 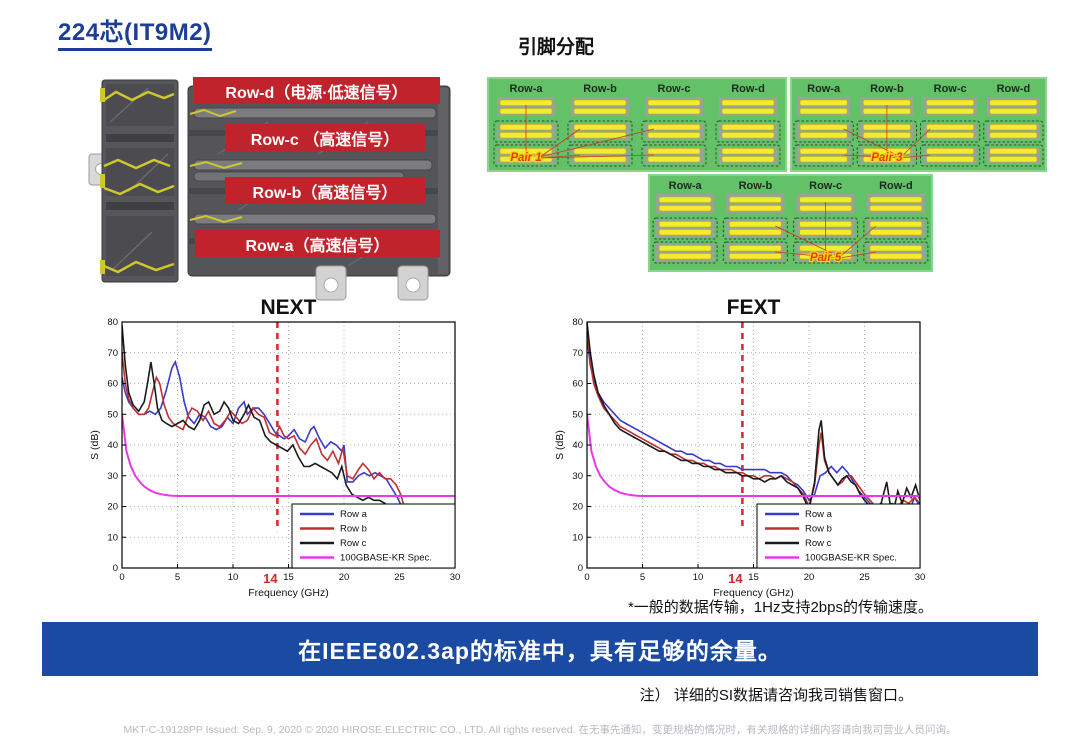 I want to click on svg-text: FEXT, so click(x=754, y=308).